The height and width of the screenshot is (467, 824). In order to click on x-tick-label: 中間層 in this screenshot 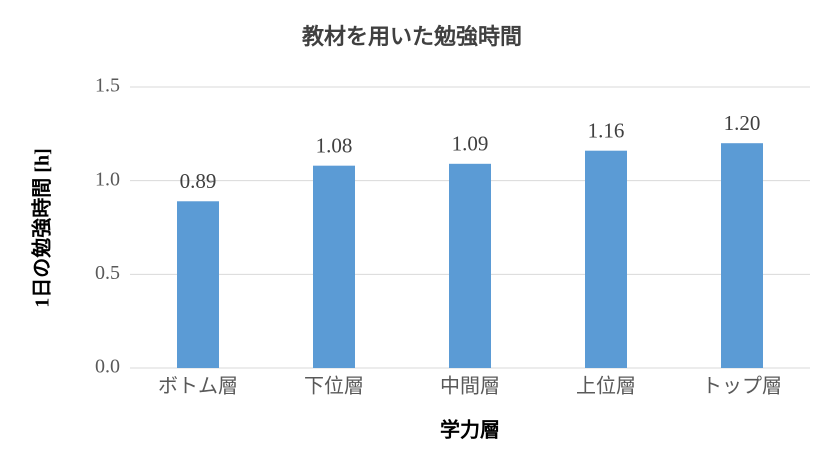, I will do `click(470, 386)`.